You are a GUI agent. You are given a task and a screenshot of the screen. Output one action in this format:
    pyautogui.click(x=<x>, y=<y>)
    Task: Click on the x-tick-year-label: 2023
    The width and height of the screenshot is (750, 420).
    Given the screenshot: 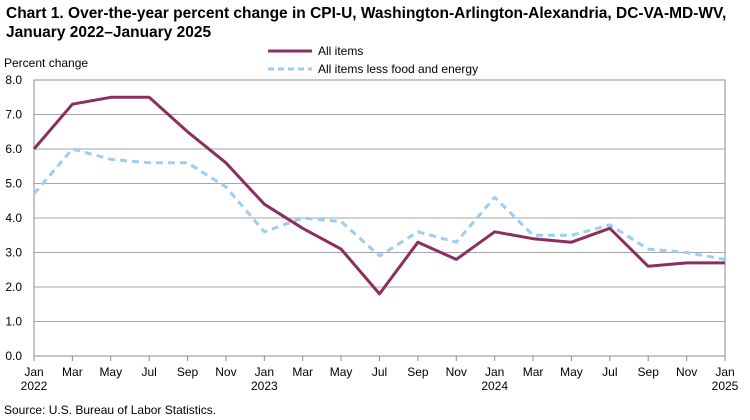 What is the action you would take?
    pyautogui.click(x=264, y=386)
    